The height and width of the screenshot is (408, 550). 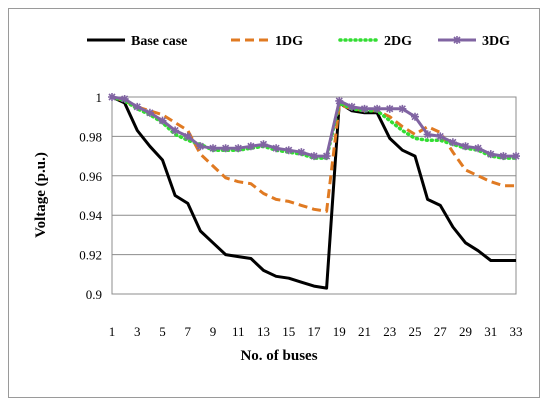 I want to click on y-tick-label: 1, so click(x=99, y=97).